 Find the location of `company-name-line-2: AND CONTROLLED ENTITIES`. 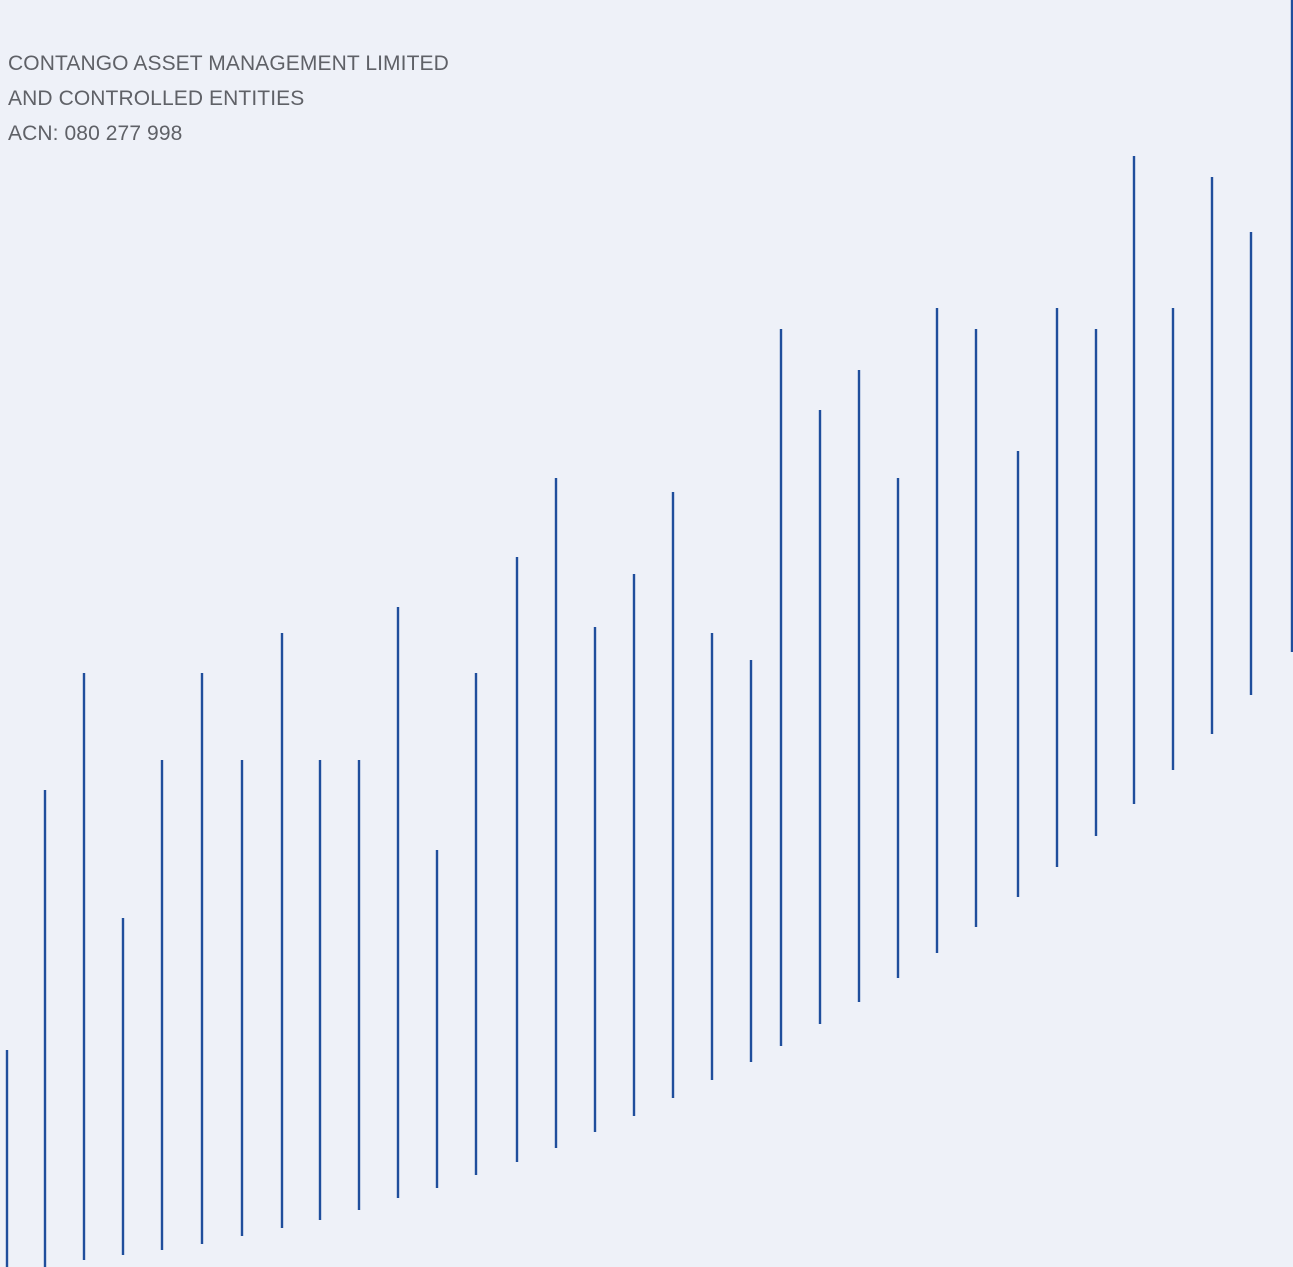

company-name-line-2: AND CONTROLLED ENTITIES is located at coordinates (156, 98).